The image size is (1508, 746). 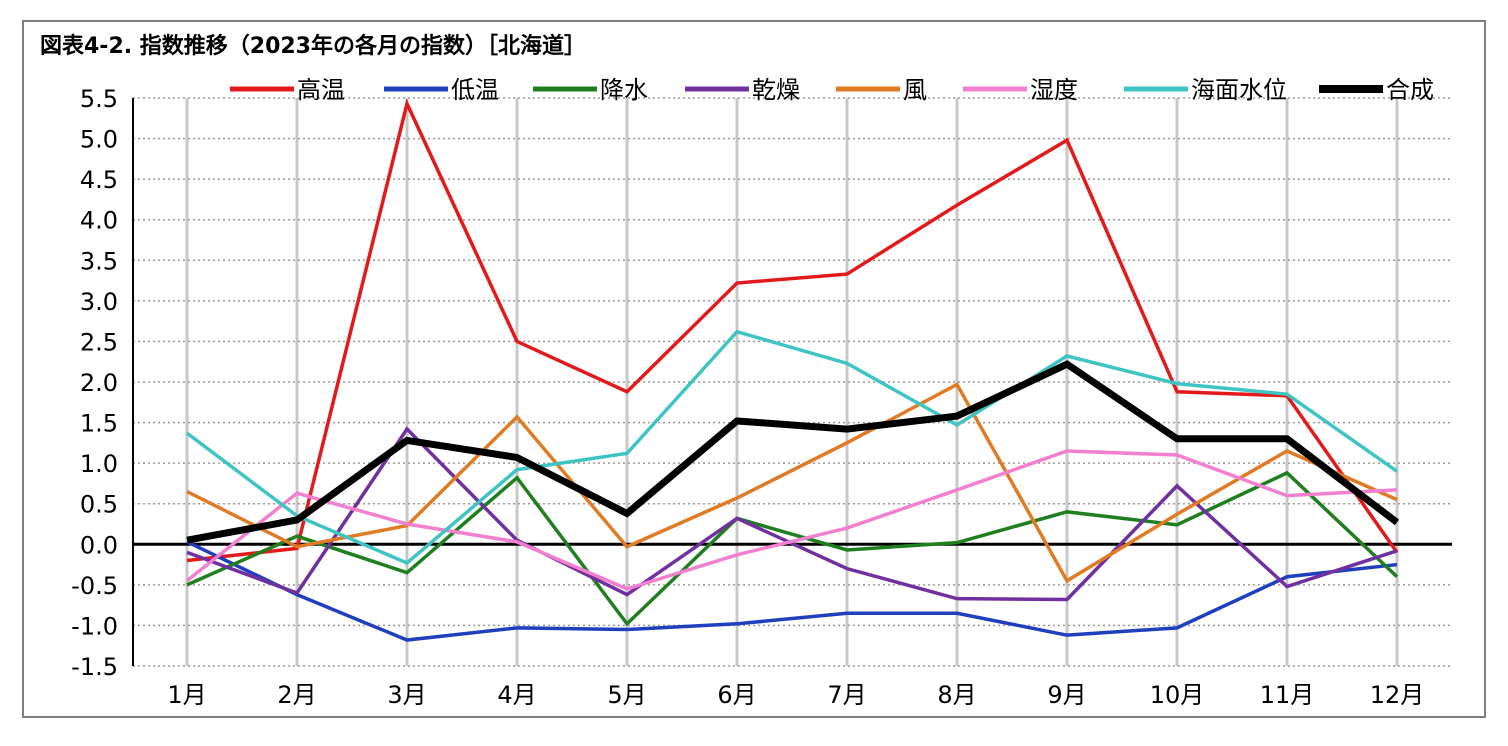 I want to click on y-tick-label: 3.0, so click(x=99, y=302).